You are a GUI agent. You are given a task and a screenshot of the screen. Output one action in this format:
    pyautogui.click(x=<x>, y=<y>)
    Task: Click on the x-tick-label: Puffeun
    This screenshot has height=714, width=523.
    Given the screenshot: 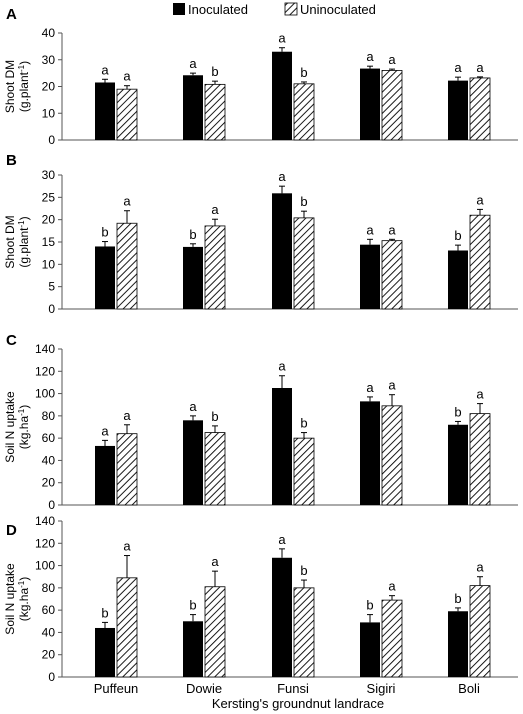 What is the action you would take?
    pyautogui.click(x=116, y=688)
    